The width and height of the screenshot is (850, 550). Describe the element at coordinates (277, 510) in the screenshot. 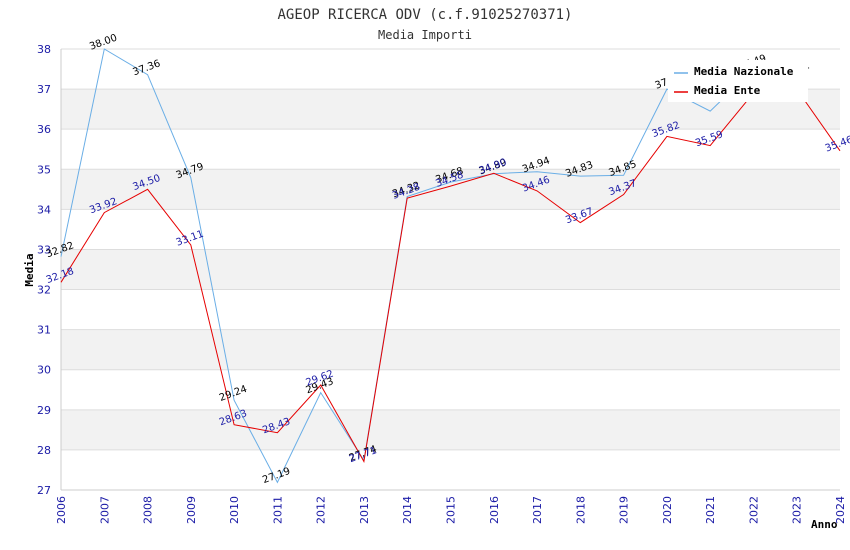

I see `x-tick-label: 2011` at that location.